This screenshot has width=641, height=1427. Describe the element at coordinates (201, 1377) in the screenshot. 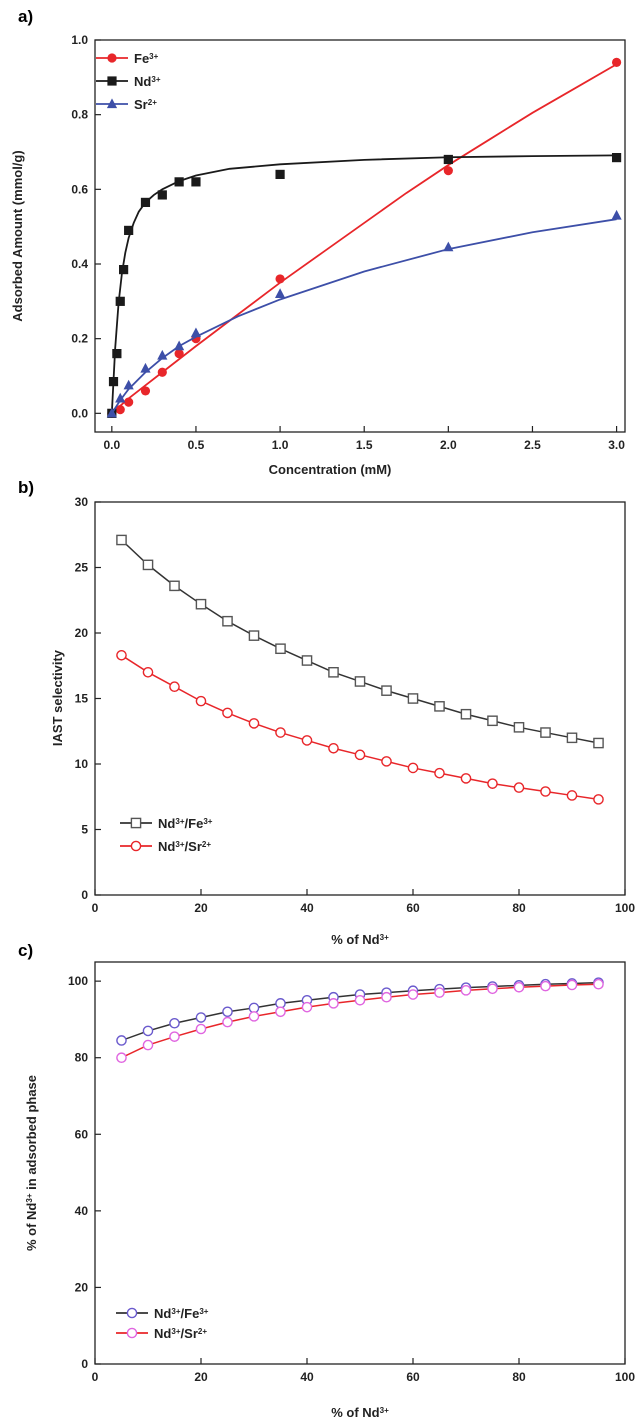

I see `x-tick-label: 20` at that location.